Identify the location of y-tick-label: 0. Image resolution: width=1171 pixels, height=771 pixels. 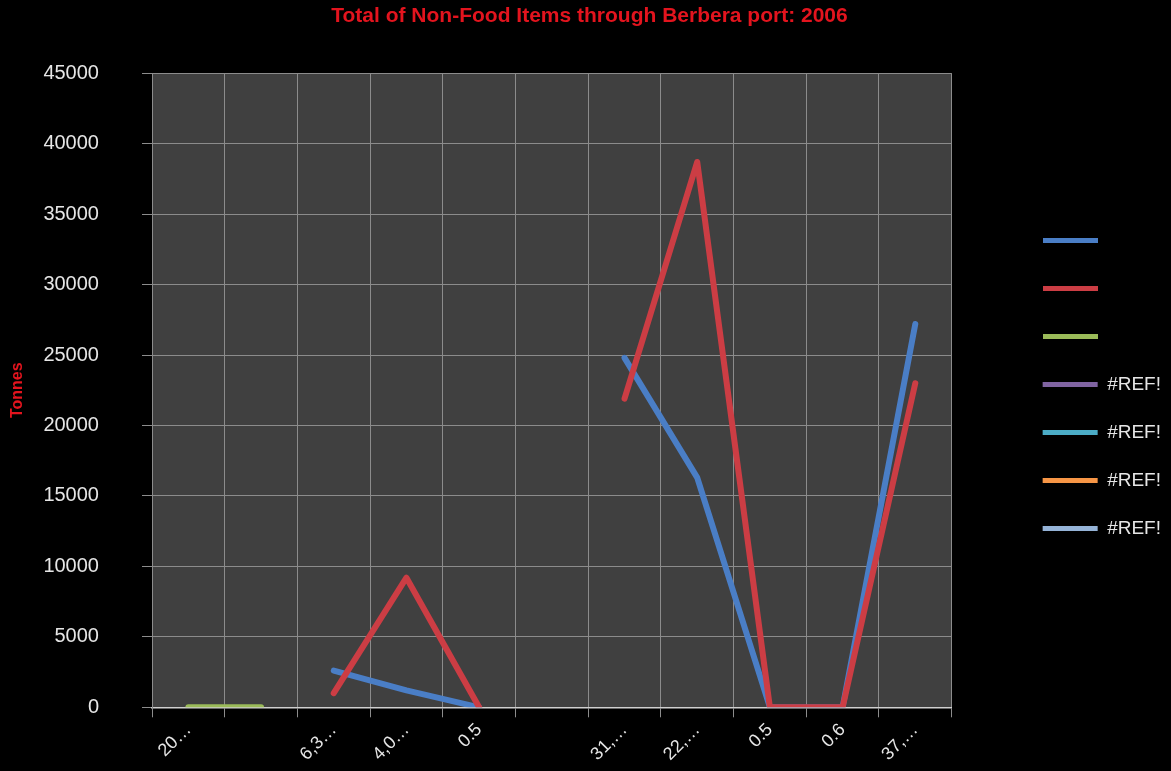
(93, 705).